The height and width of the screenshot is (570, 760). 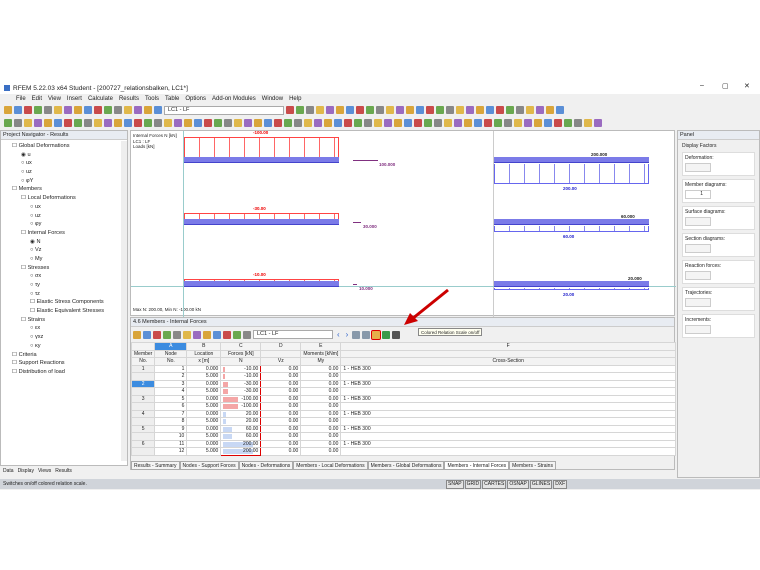 I want to click on table-cell: 9, so click(x=171, y=428).